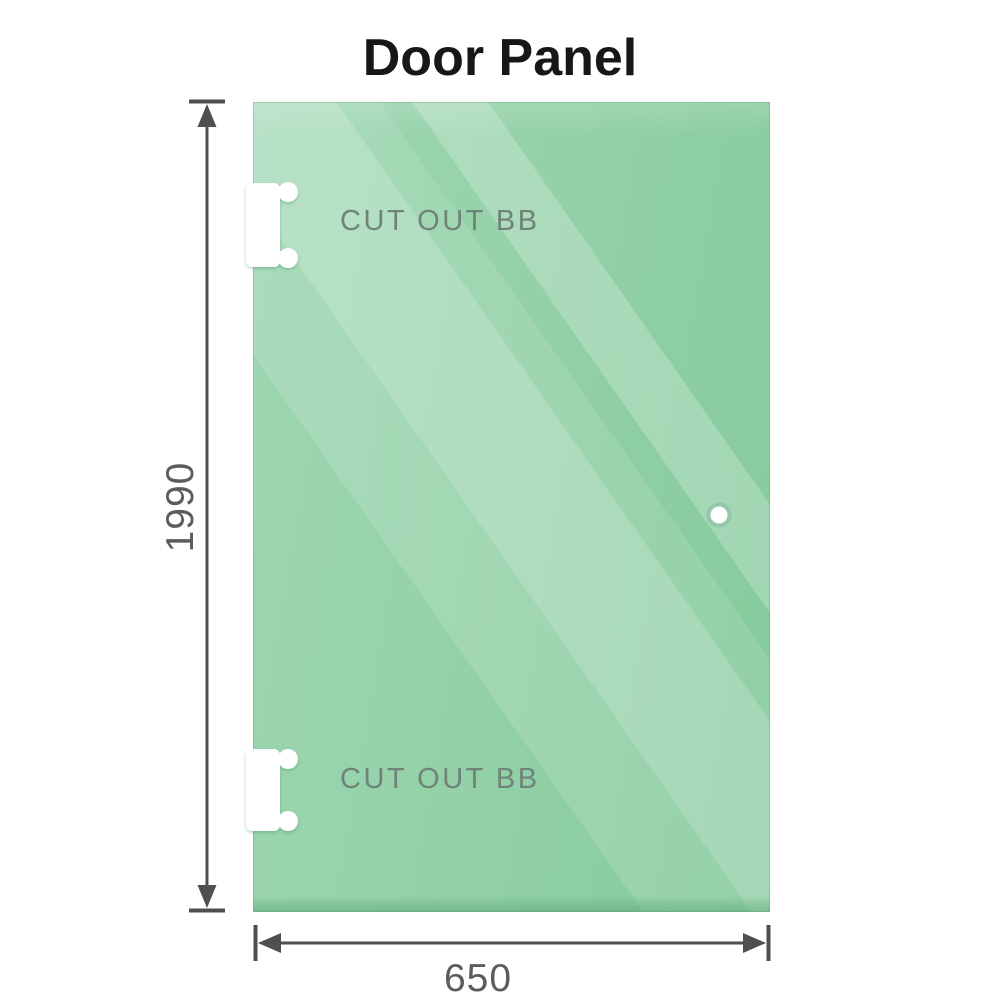  What do you see at coordinates (754, 943) in the screenshot?
I see `arrow-right-icon` at bounding box center [754, 943].